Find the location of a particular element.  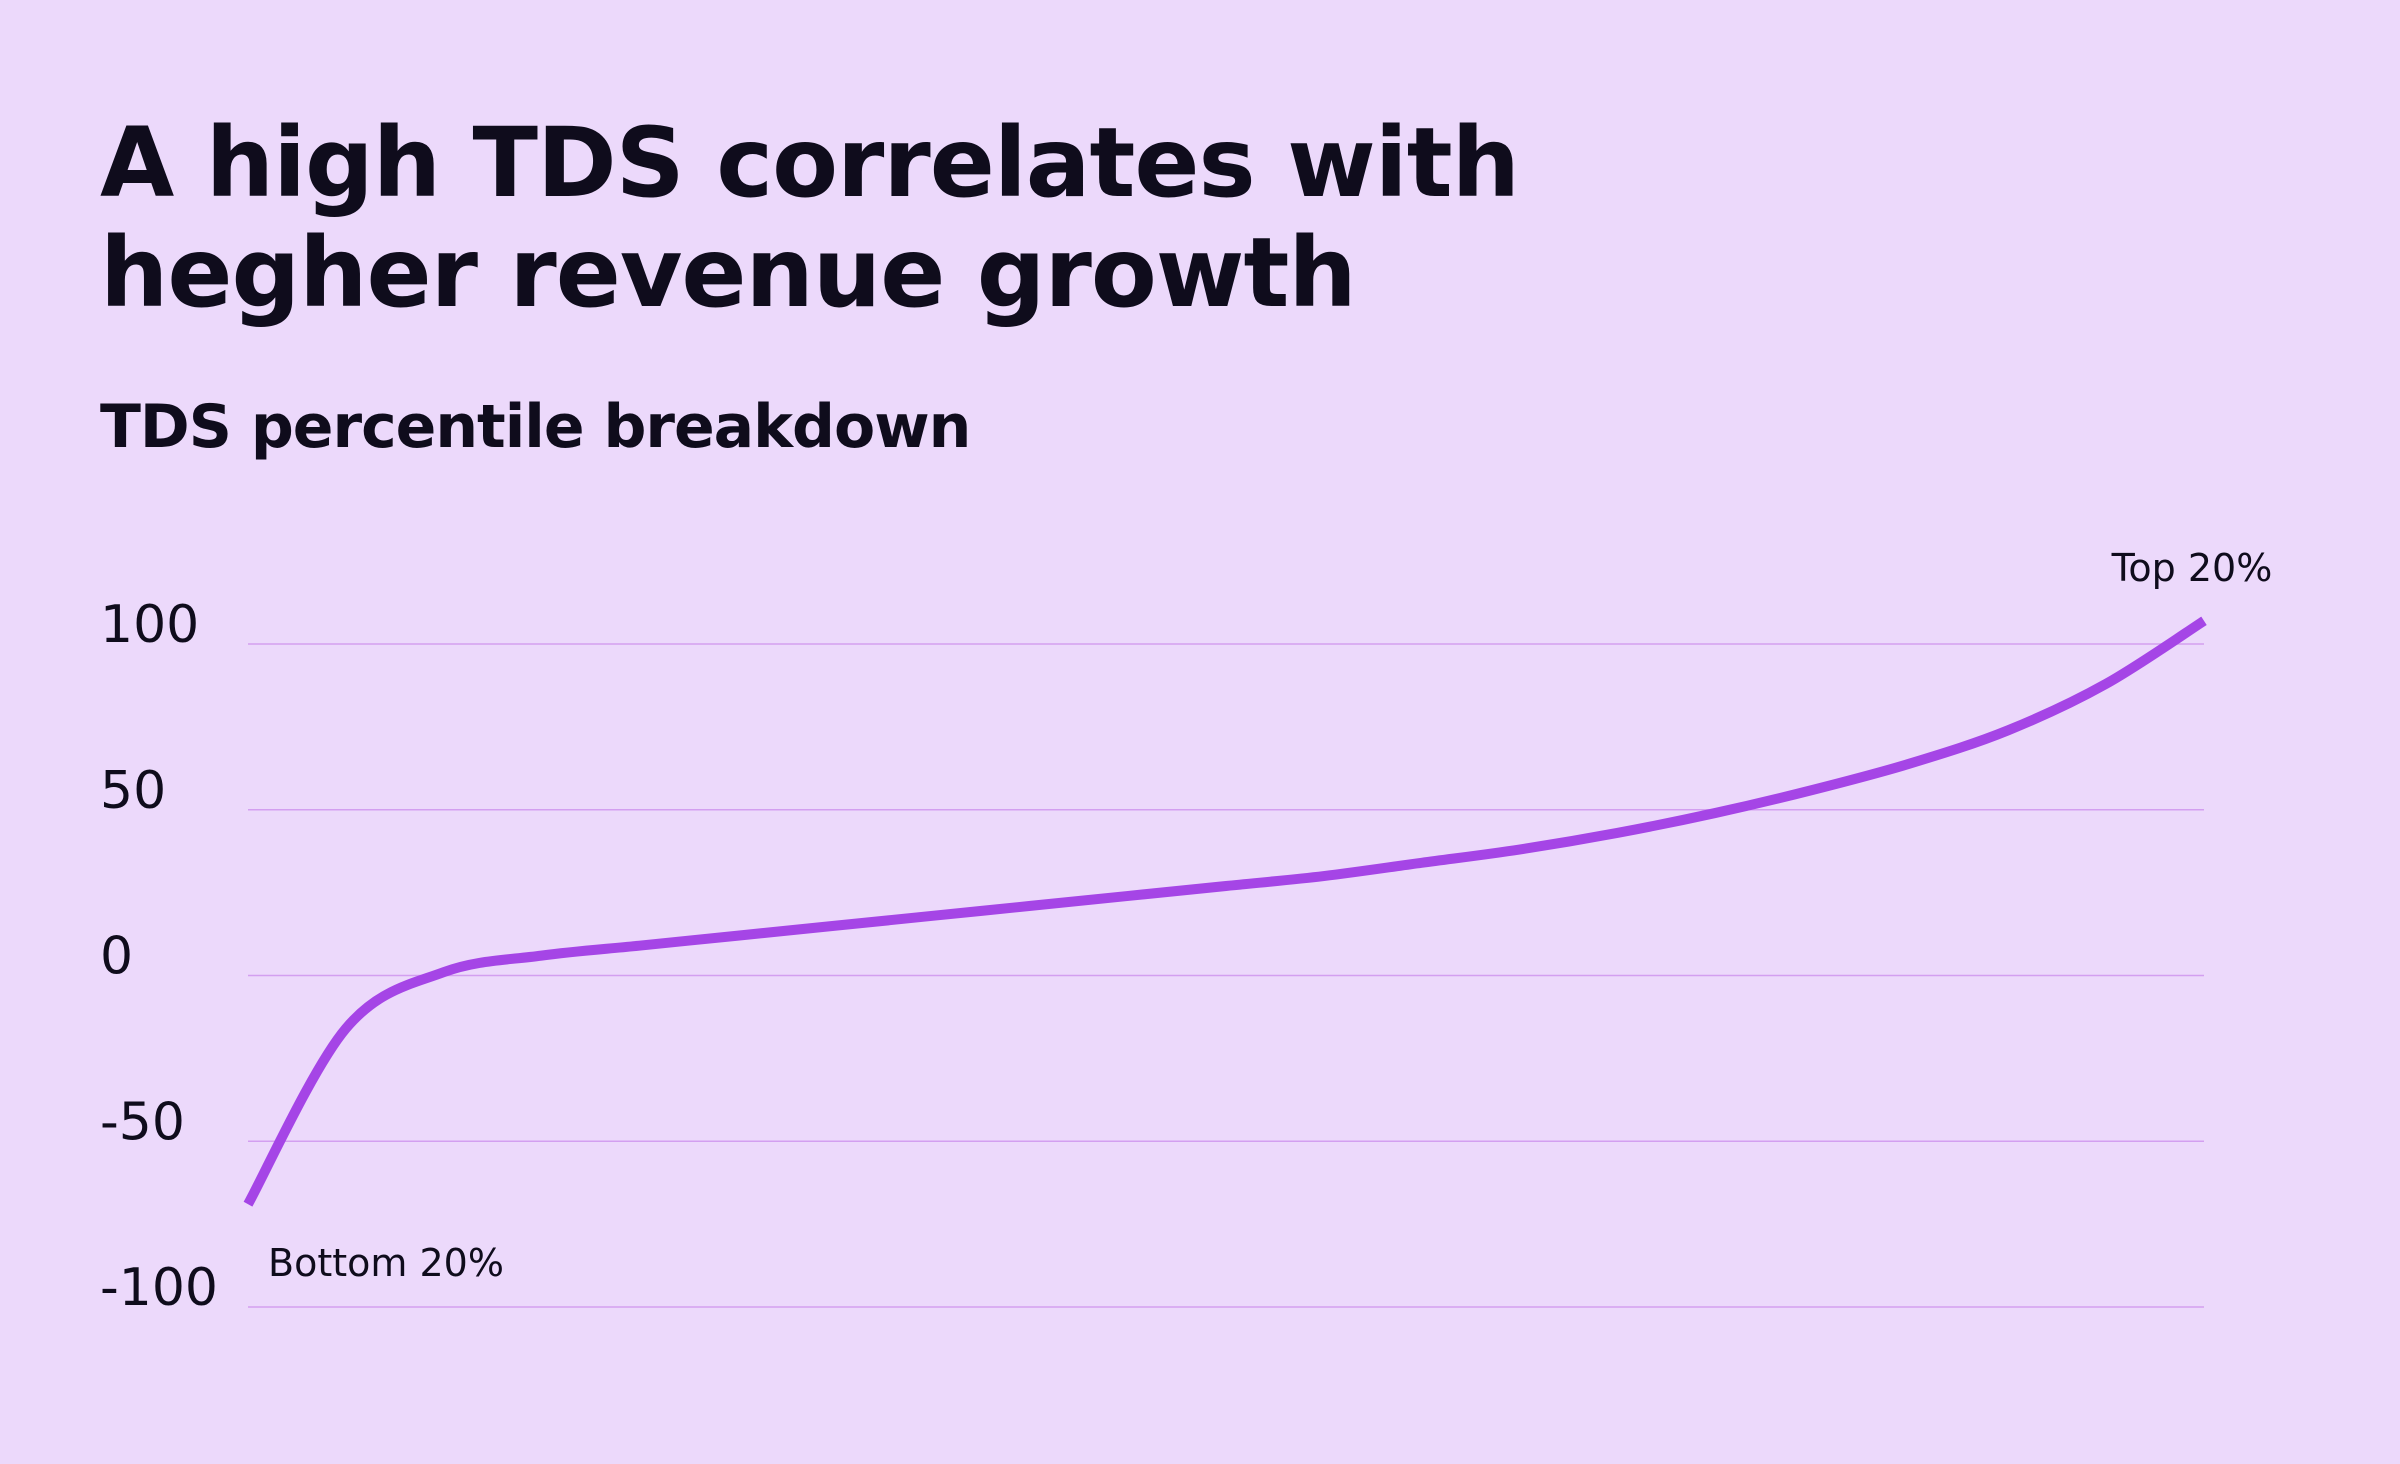

annotation: Bottom 20% is located at coordinates (386, 1263).